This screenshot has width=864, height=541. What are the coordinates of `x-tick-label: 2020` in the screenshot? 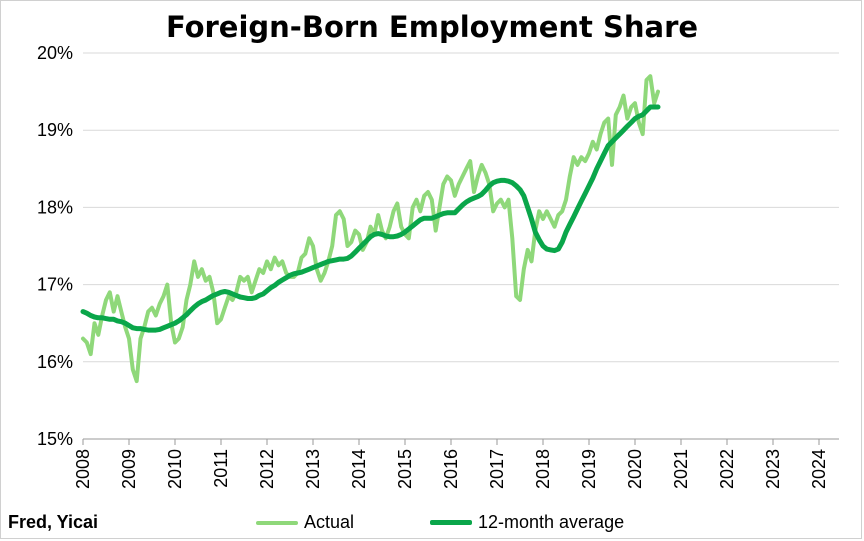 It's located at (635, 469).